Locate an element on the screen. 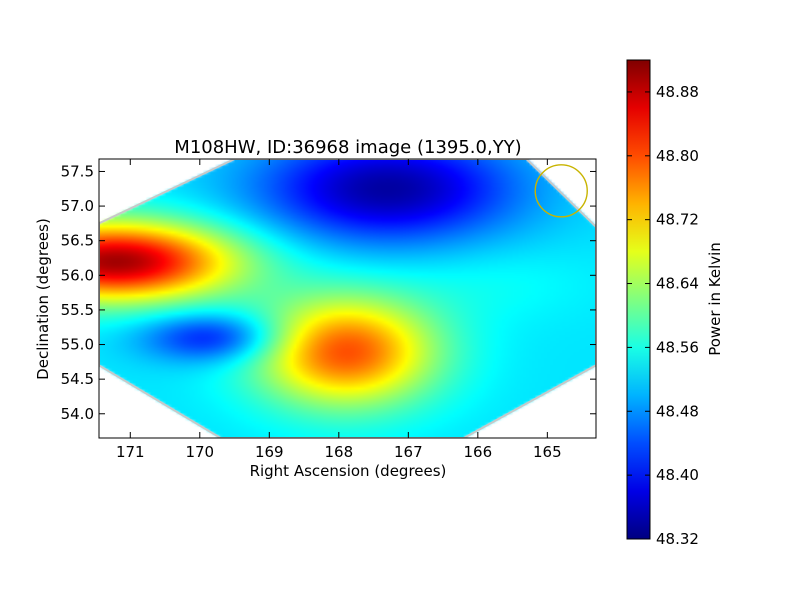 Image resolution: width=800 pixels, height=600 pixels. colorbar-tick-label: 48.80 is located at coordinates (677, 156).